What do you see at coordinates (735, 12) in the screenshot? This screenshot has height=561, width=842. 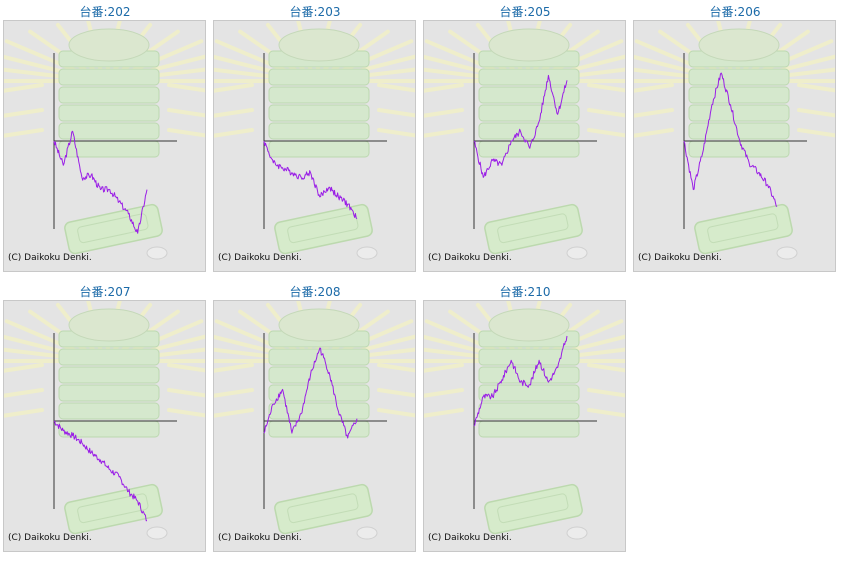 I see `chart-title: 台番:206` at bounding box center [735, 12].